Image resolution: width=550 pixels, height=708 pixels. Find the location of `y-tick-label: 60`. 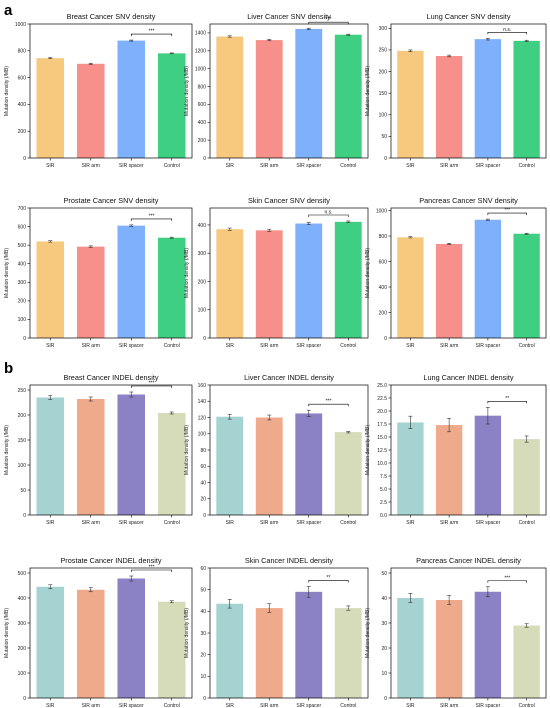

y-tick-label: 60 is located at coordinates (203, 467).